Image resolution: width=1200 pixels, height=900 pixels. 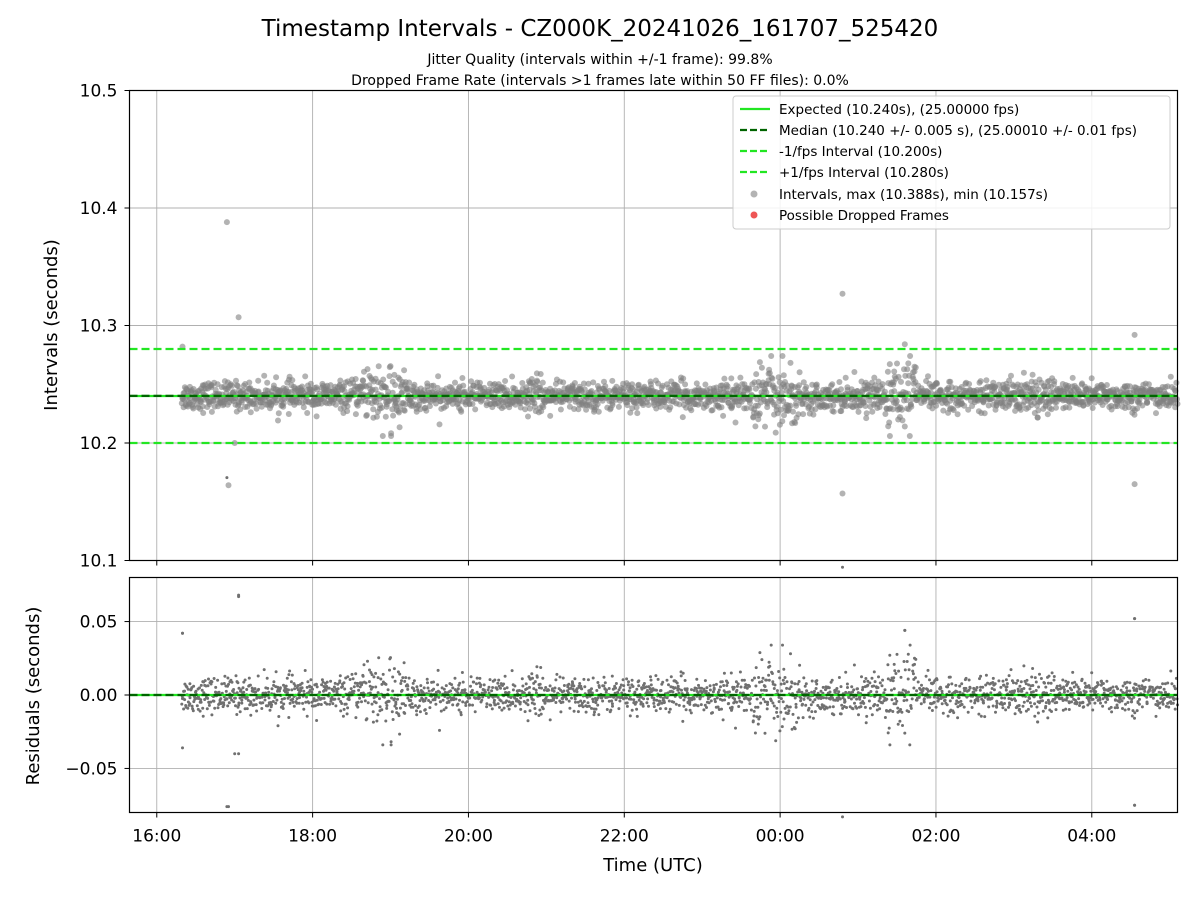 What do you see at coordinates (97, 696) in the screenshot?
I see `residuals-y-ticks: −0.050.000.05` at bounding box center [97, 696].